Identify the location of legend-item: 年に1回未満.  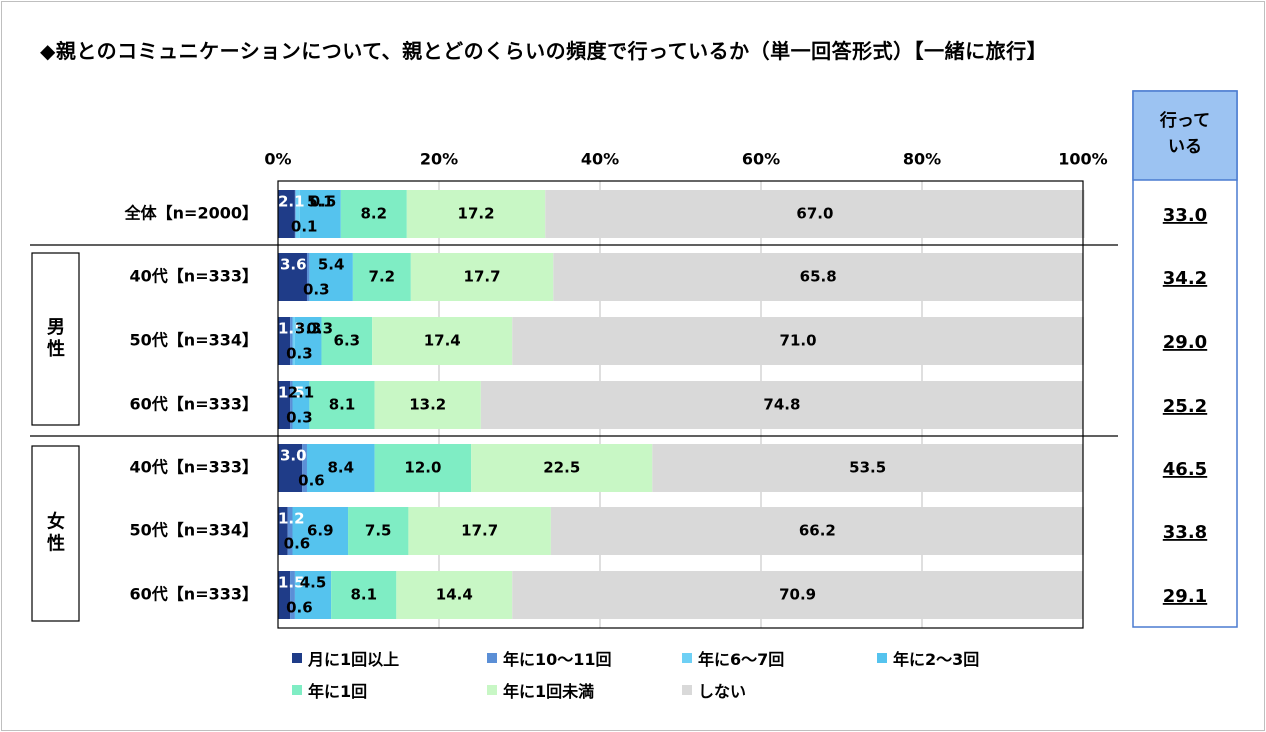
(584, 690).